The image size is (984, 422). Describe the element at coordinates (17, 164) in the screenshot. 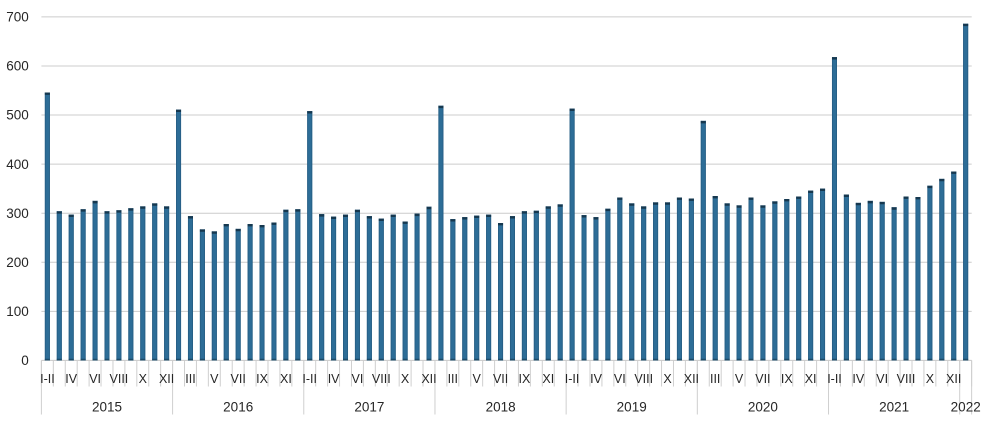

I see `svg-text: 400` at that location.